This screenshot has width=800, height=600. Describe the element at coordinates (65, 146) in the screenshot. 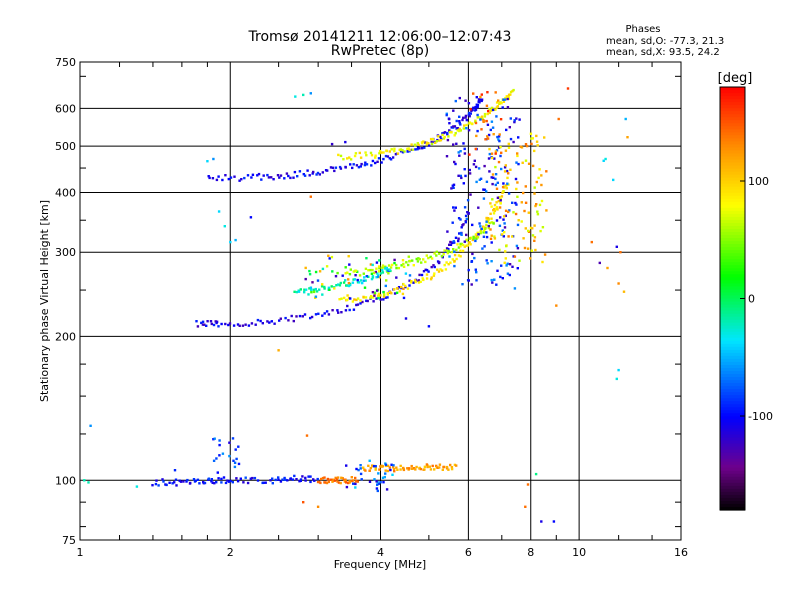

I see `y-tick-label: 500` at that location.